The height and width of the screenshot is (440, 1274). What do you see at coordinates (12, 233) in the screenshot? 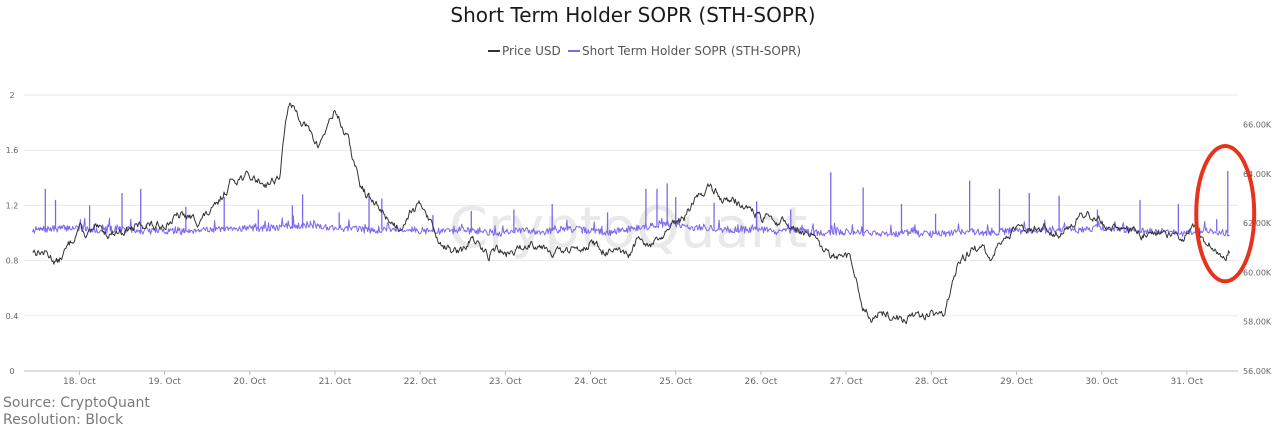
I see `y-axis-left: 0 0.4 0.8 1.2 1.6 2` at bounding box center [12, 233].